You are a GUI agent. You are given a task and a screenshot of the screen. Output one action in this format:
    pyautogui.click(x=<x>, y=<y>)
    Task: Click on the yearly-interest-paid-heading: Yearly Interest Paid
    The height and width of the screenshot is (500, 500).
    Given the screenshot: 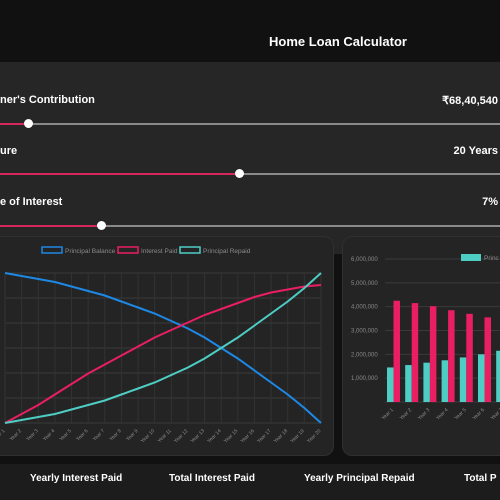 What is the action you would take?
    pyautogui.click(x=76, y=478)
    